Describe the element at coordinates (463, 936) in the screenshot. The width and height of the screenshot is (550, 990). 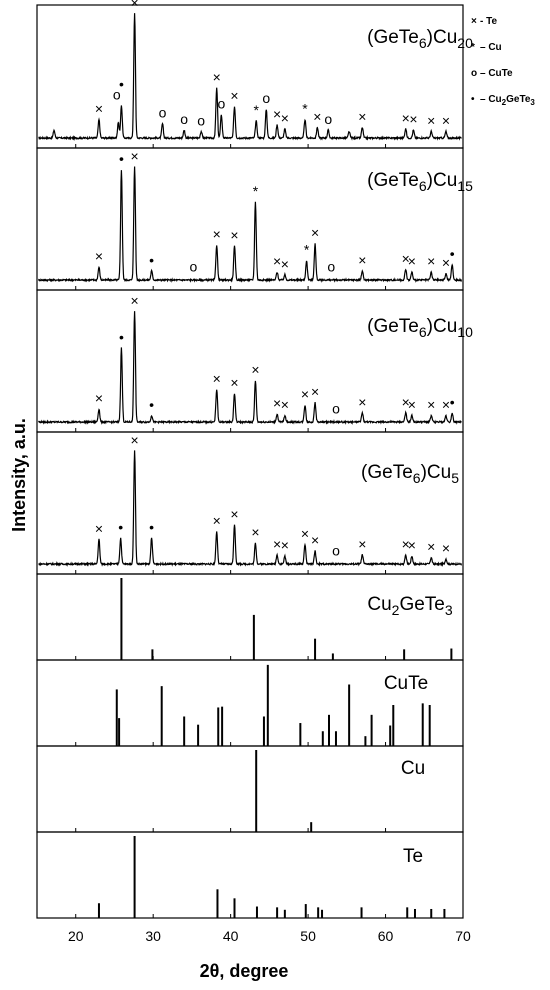
I see `x-tick-label: 70` at that location.